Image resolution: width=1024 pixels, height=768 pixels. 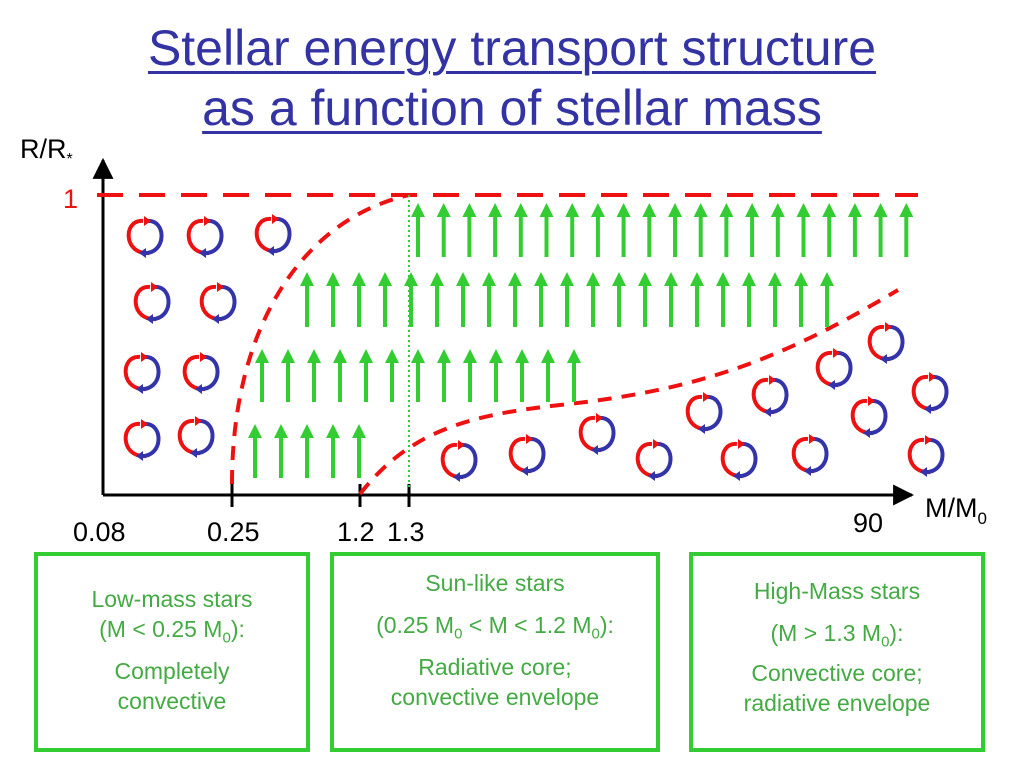 What do you see at coordinates (837, 635) in the screenshot?
I see `high-mass-range: (M > 1.3 M0):` at bounding box center [837, 635].